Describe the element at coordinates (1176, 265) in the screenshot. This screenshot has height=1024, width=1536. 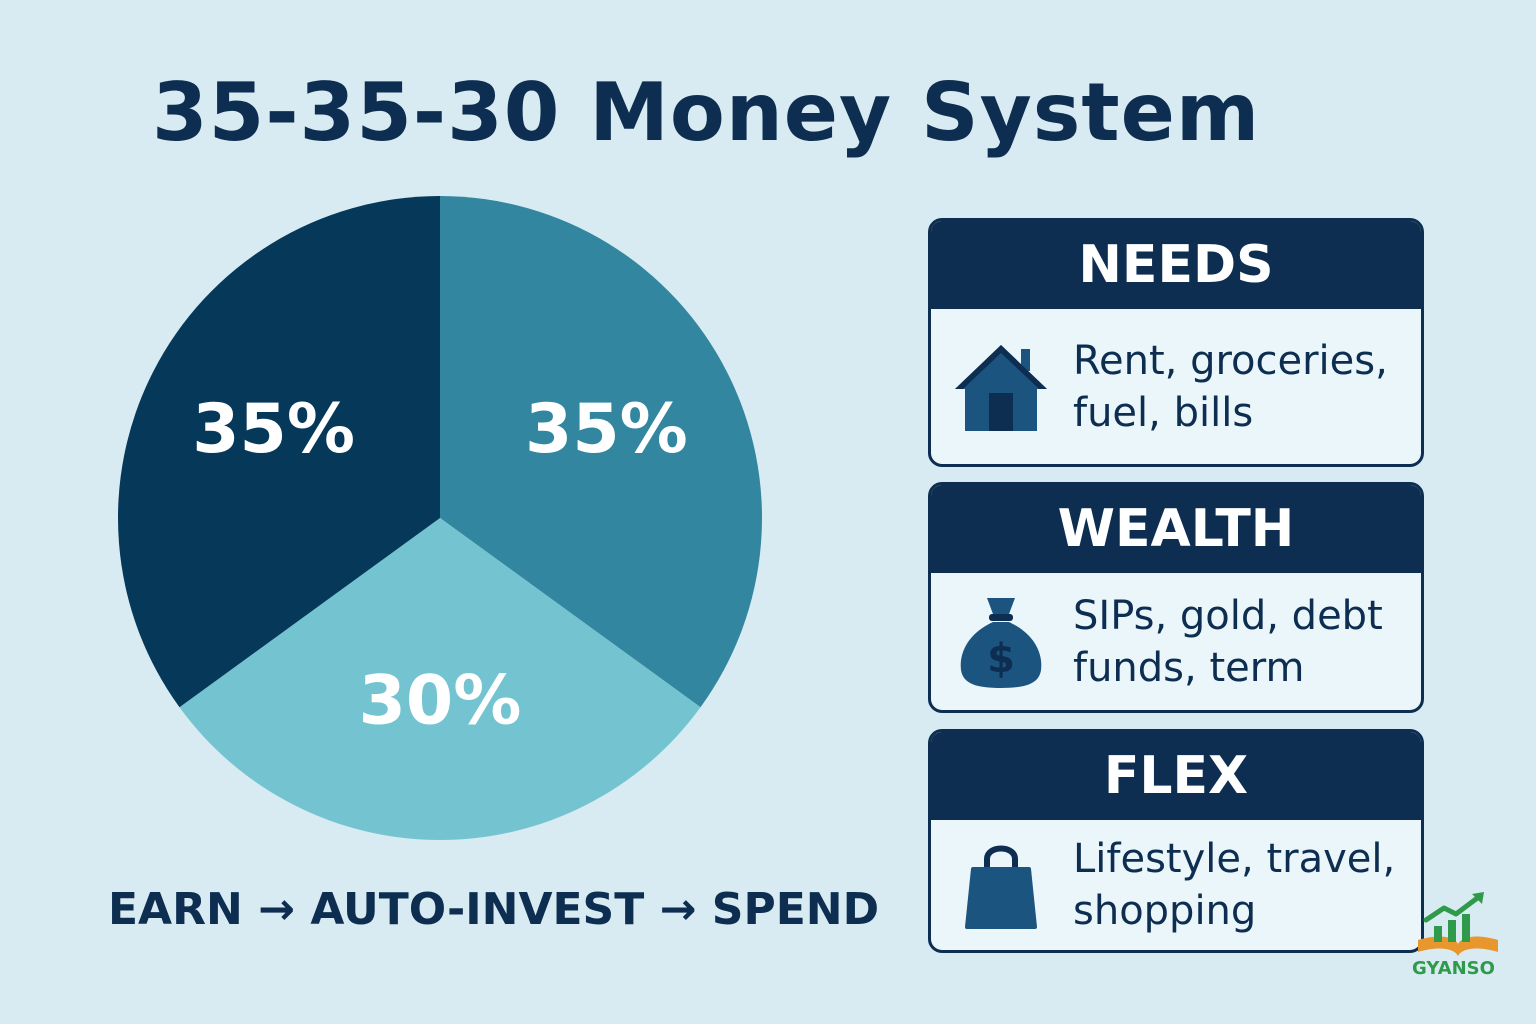
I see `needs-card-title: NEEDS` at that location.